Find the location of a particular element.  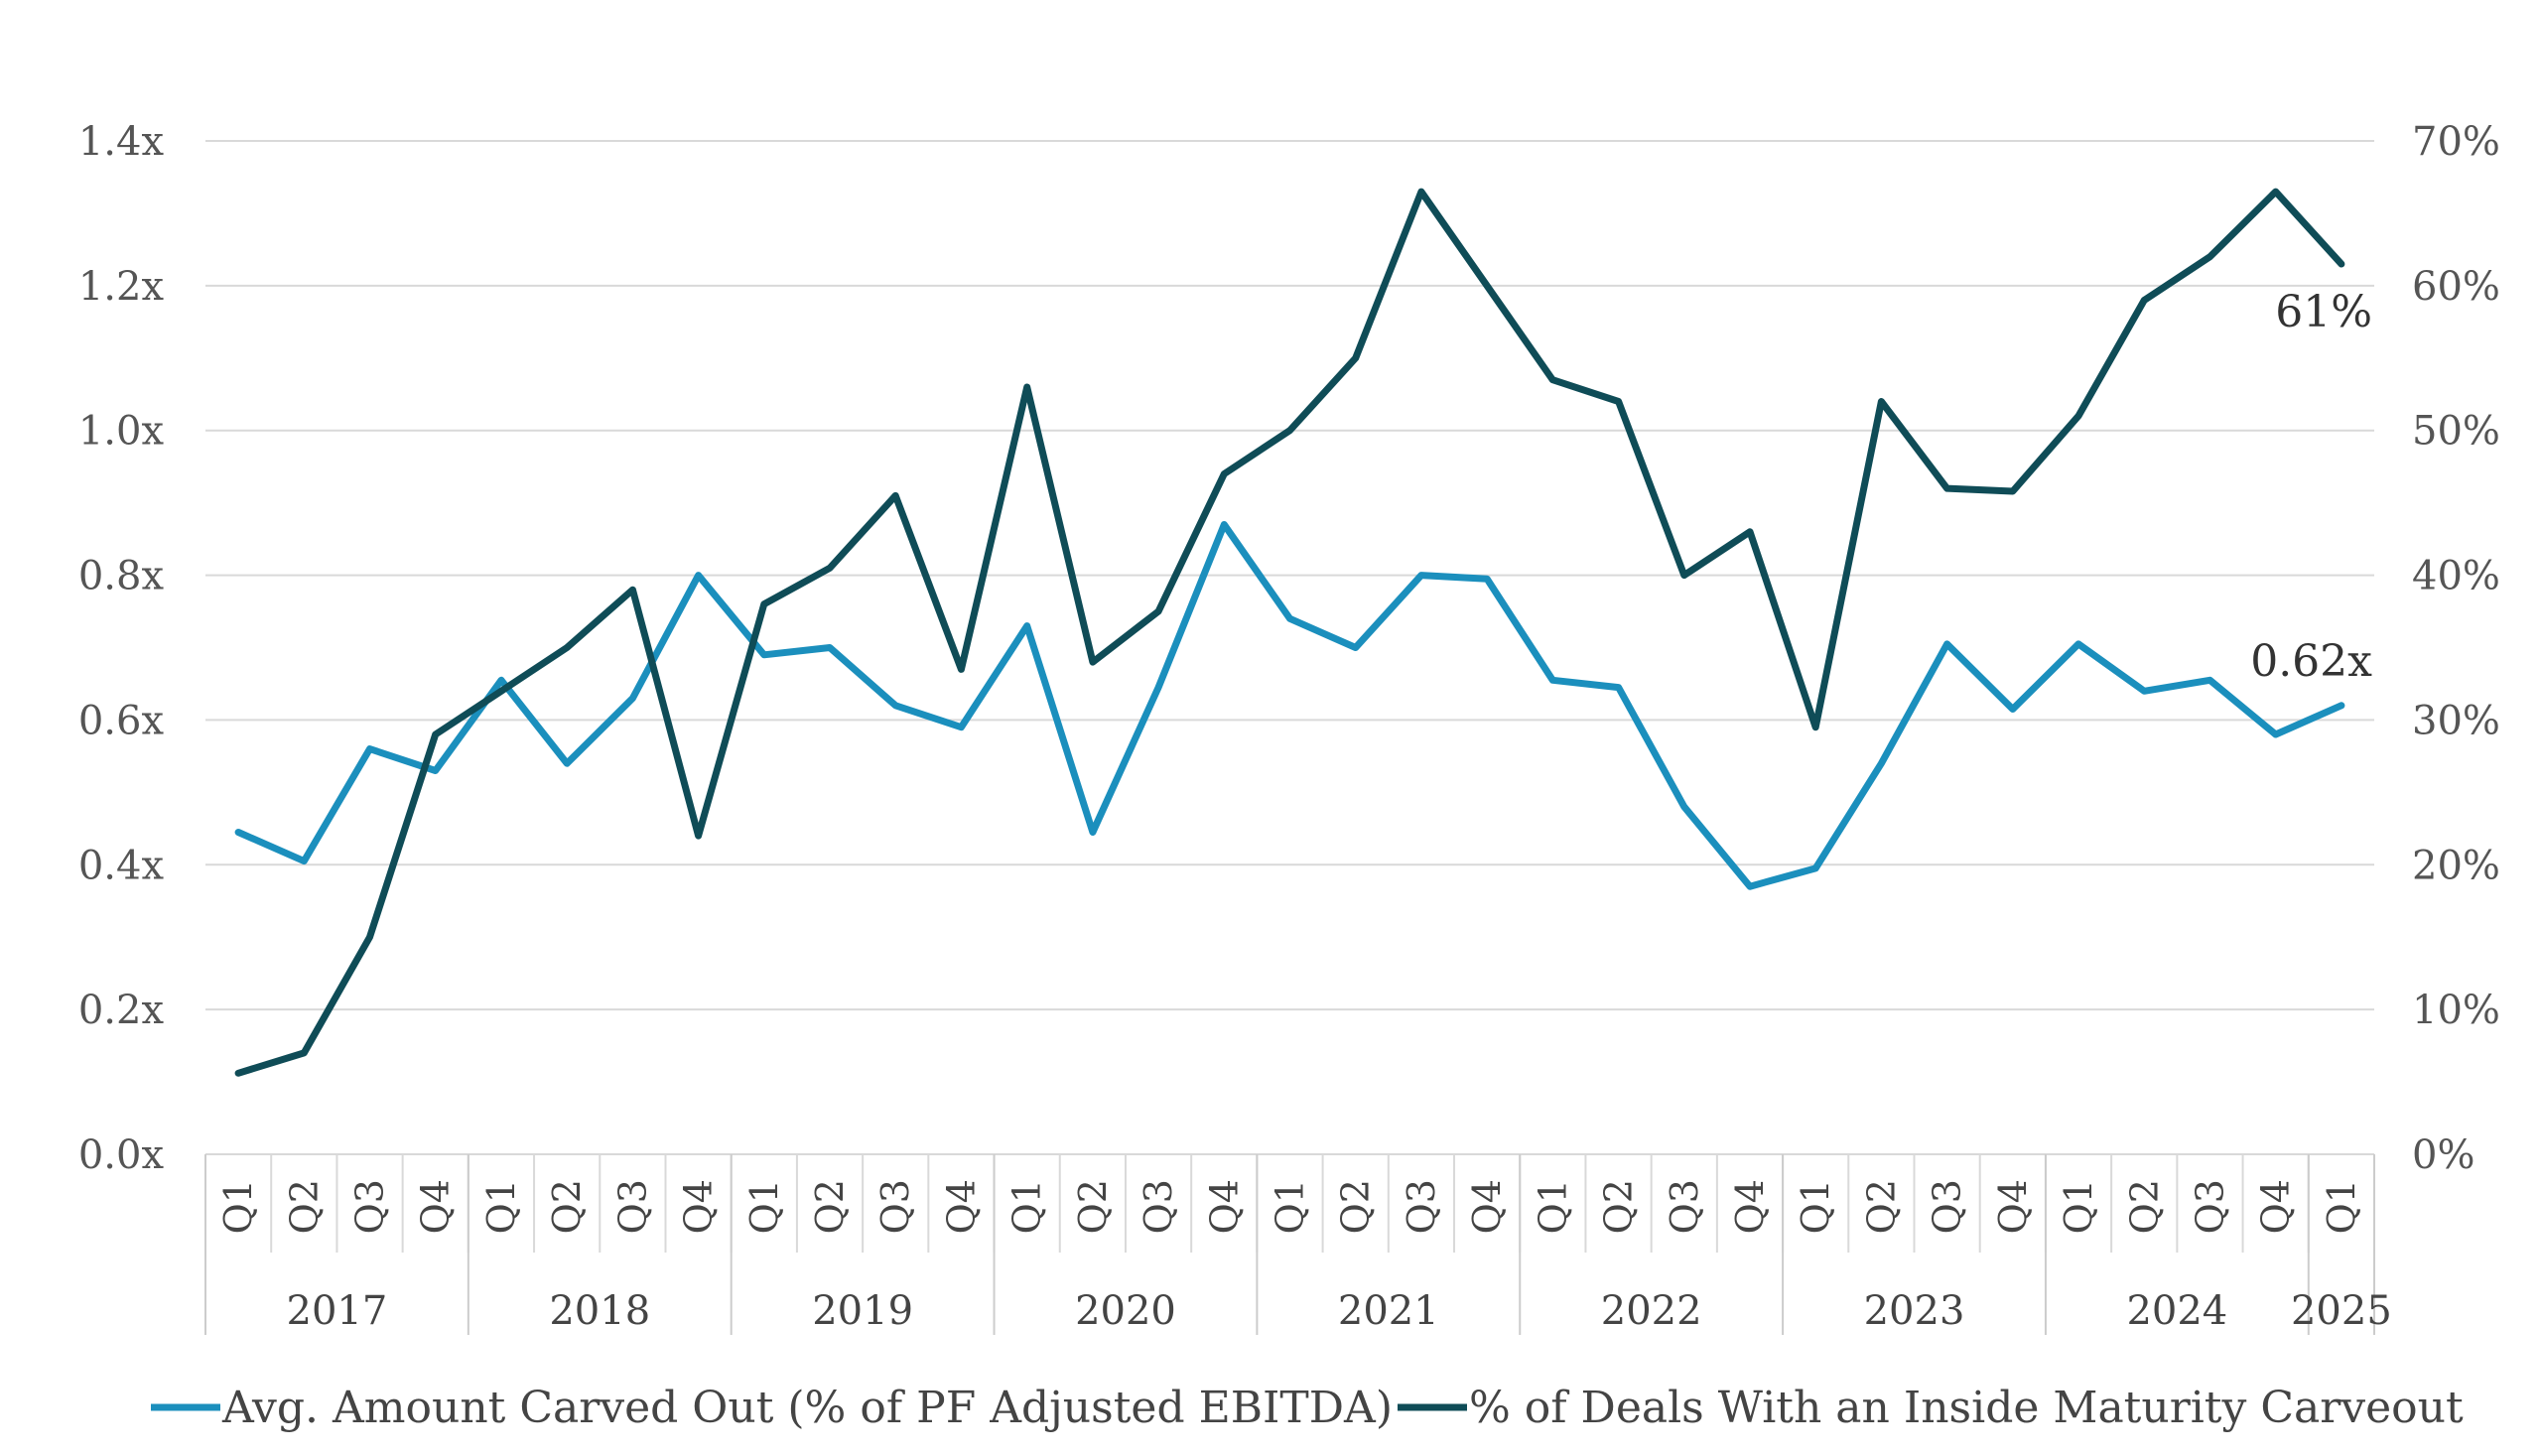

x-year-label: 2017 is located at coordinates (337, 1311).